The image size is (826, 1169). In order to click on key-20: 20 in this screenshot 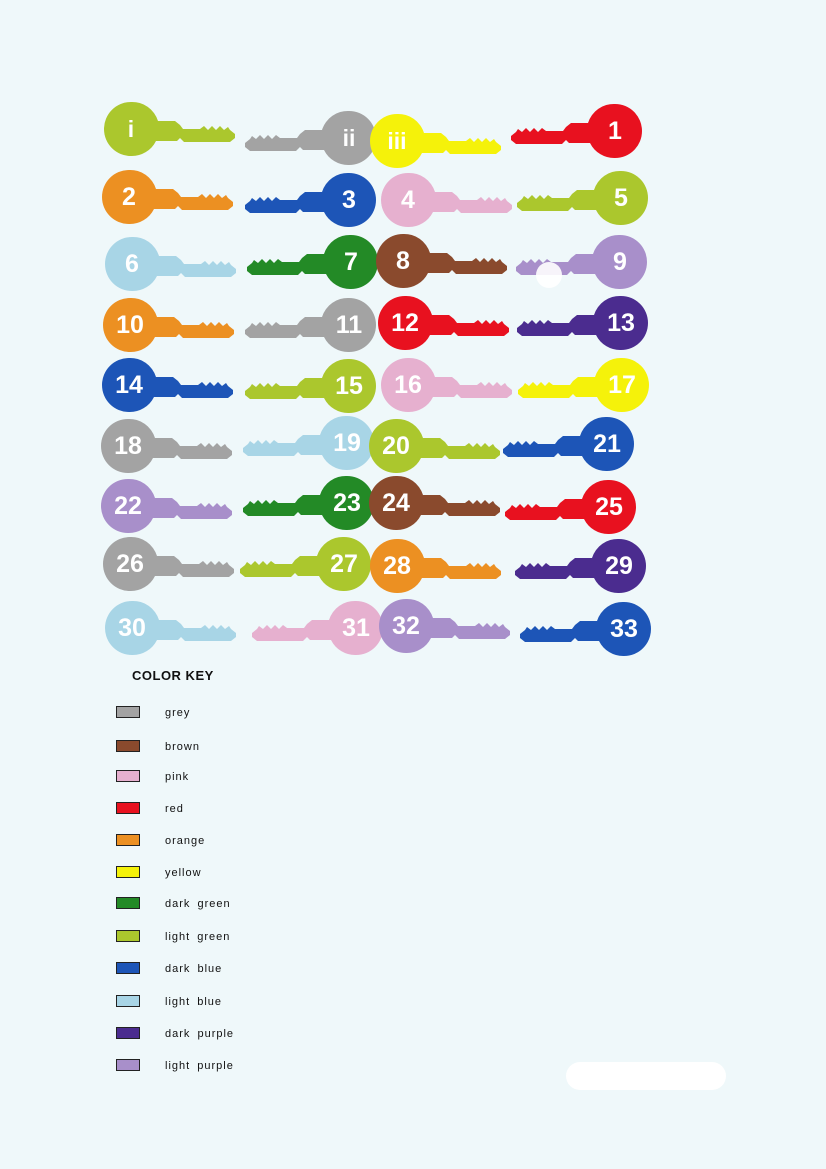, I will do `click(438, 446)`.